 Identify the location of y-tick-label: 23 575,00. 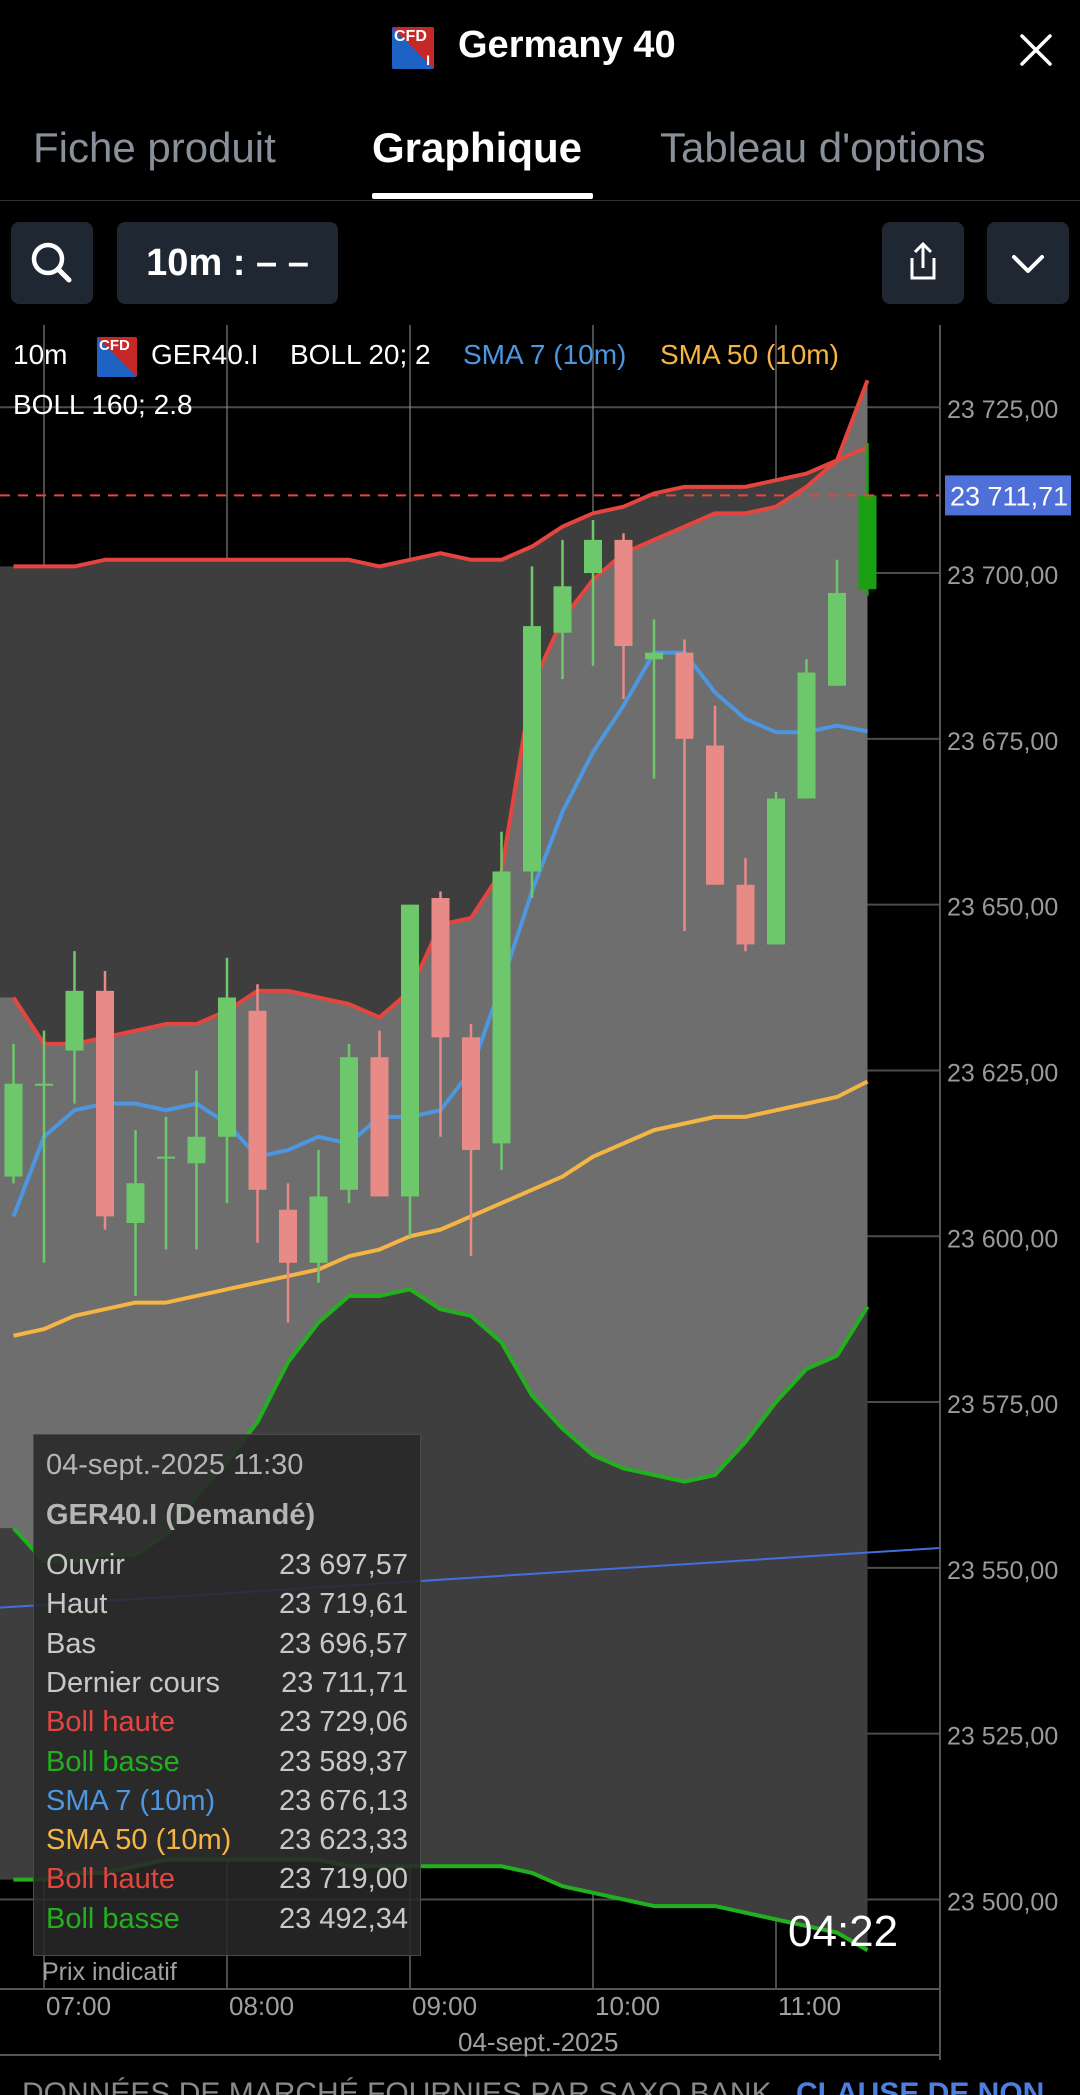
(1002, 1405).